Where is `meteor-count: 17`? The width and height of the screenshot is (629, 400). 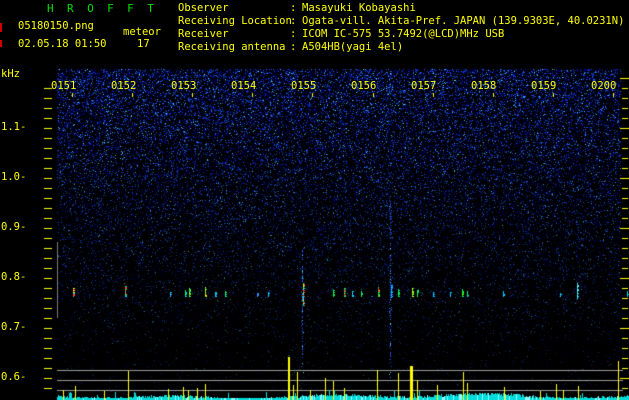 meteor-count: 17 is located at coordinates (143, 44).